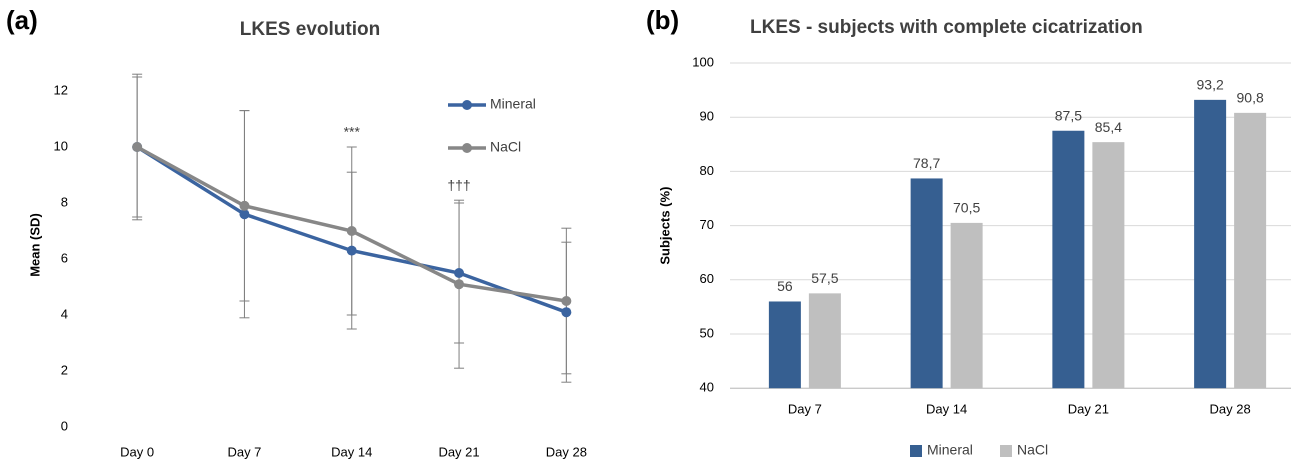 The image size is (1306, 460). Describe the element at coordinates (458, 185) in the screenshot. I see `annotation: †††` at that location.